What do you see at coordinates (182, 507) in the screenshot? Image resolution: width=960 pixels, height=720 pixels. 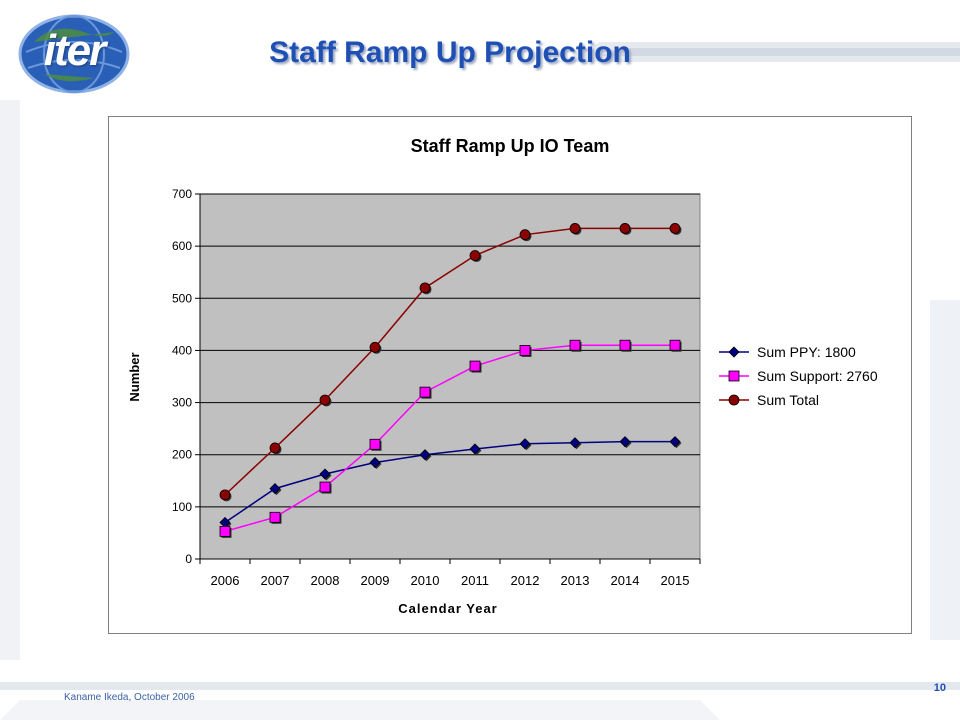 I see `y-tick-label: 100` at bounding box center [182, 507].